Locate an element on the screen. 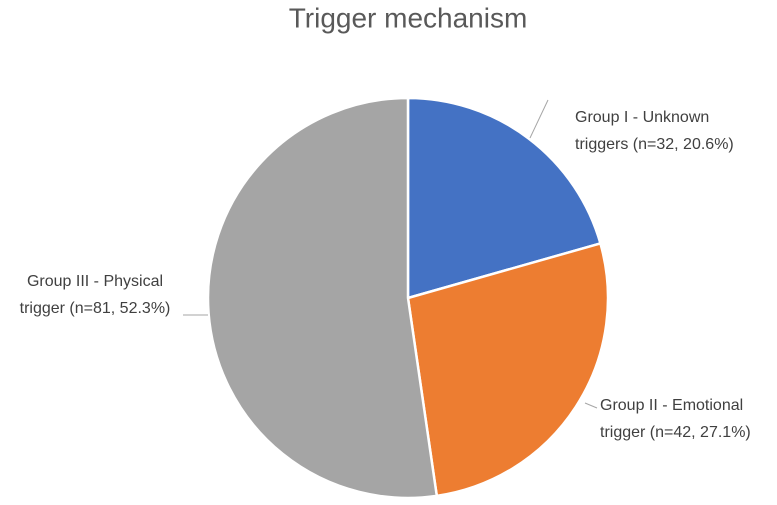  data-label: triggers (n=32, 20.6%) is located at coordinates (654, 144).